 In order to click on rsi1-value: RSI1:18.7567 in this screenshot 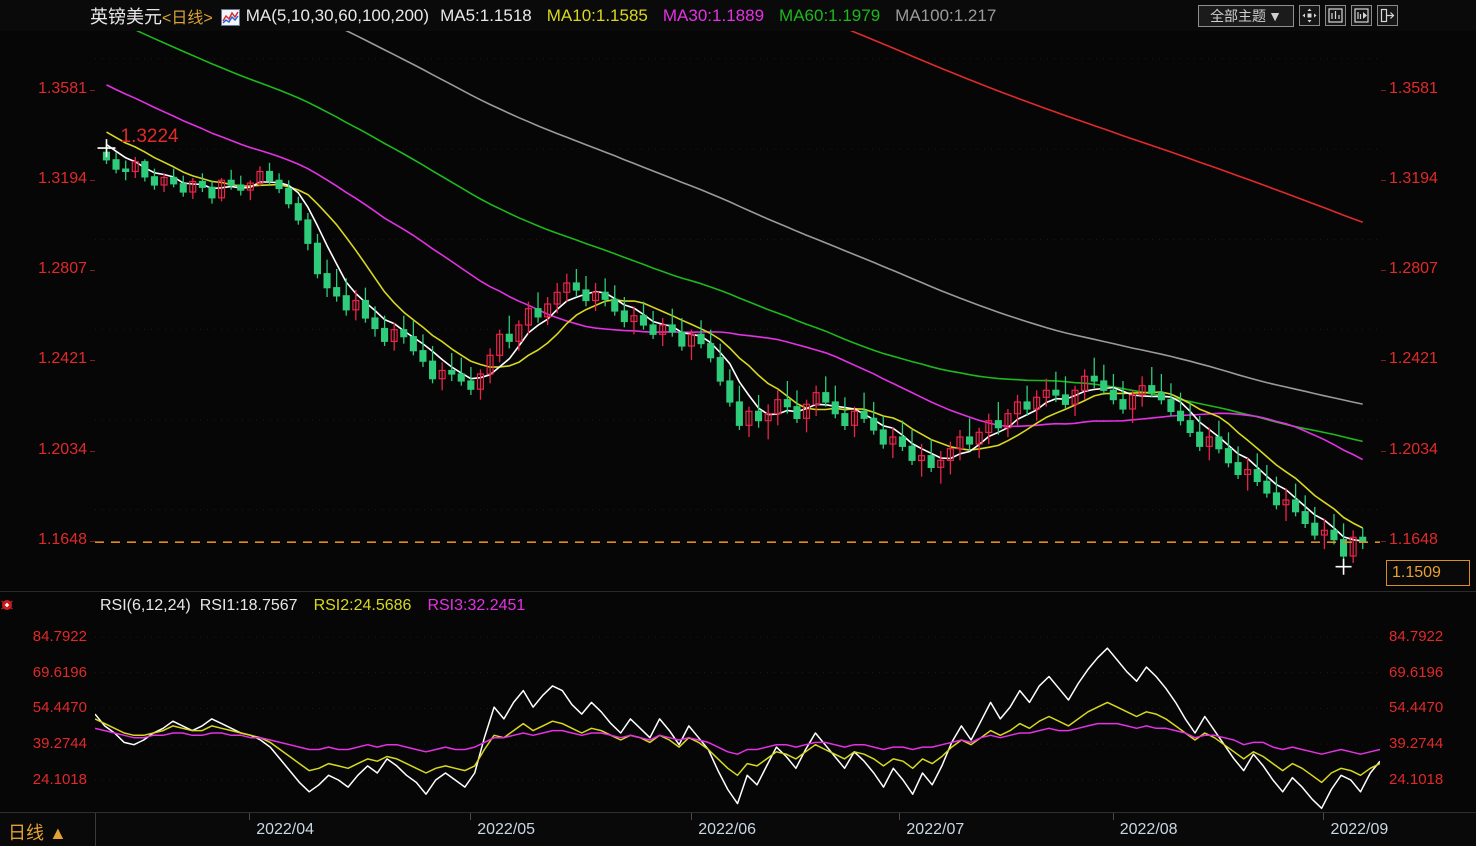, I will do `click(248, 605)`.